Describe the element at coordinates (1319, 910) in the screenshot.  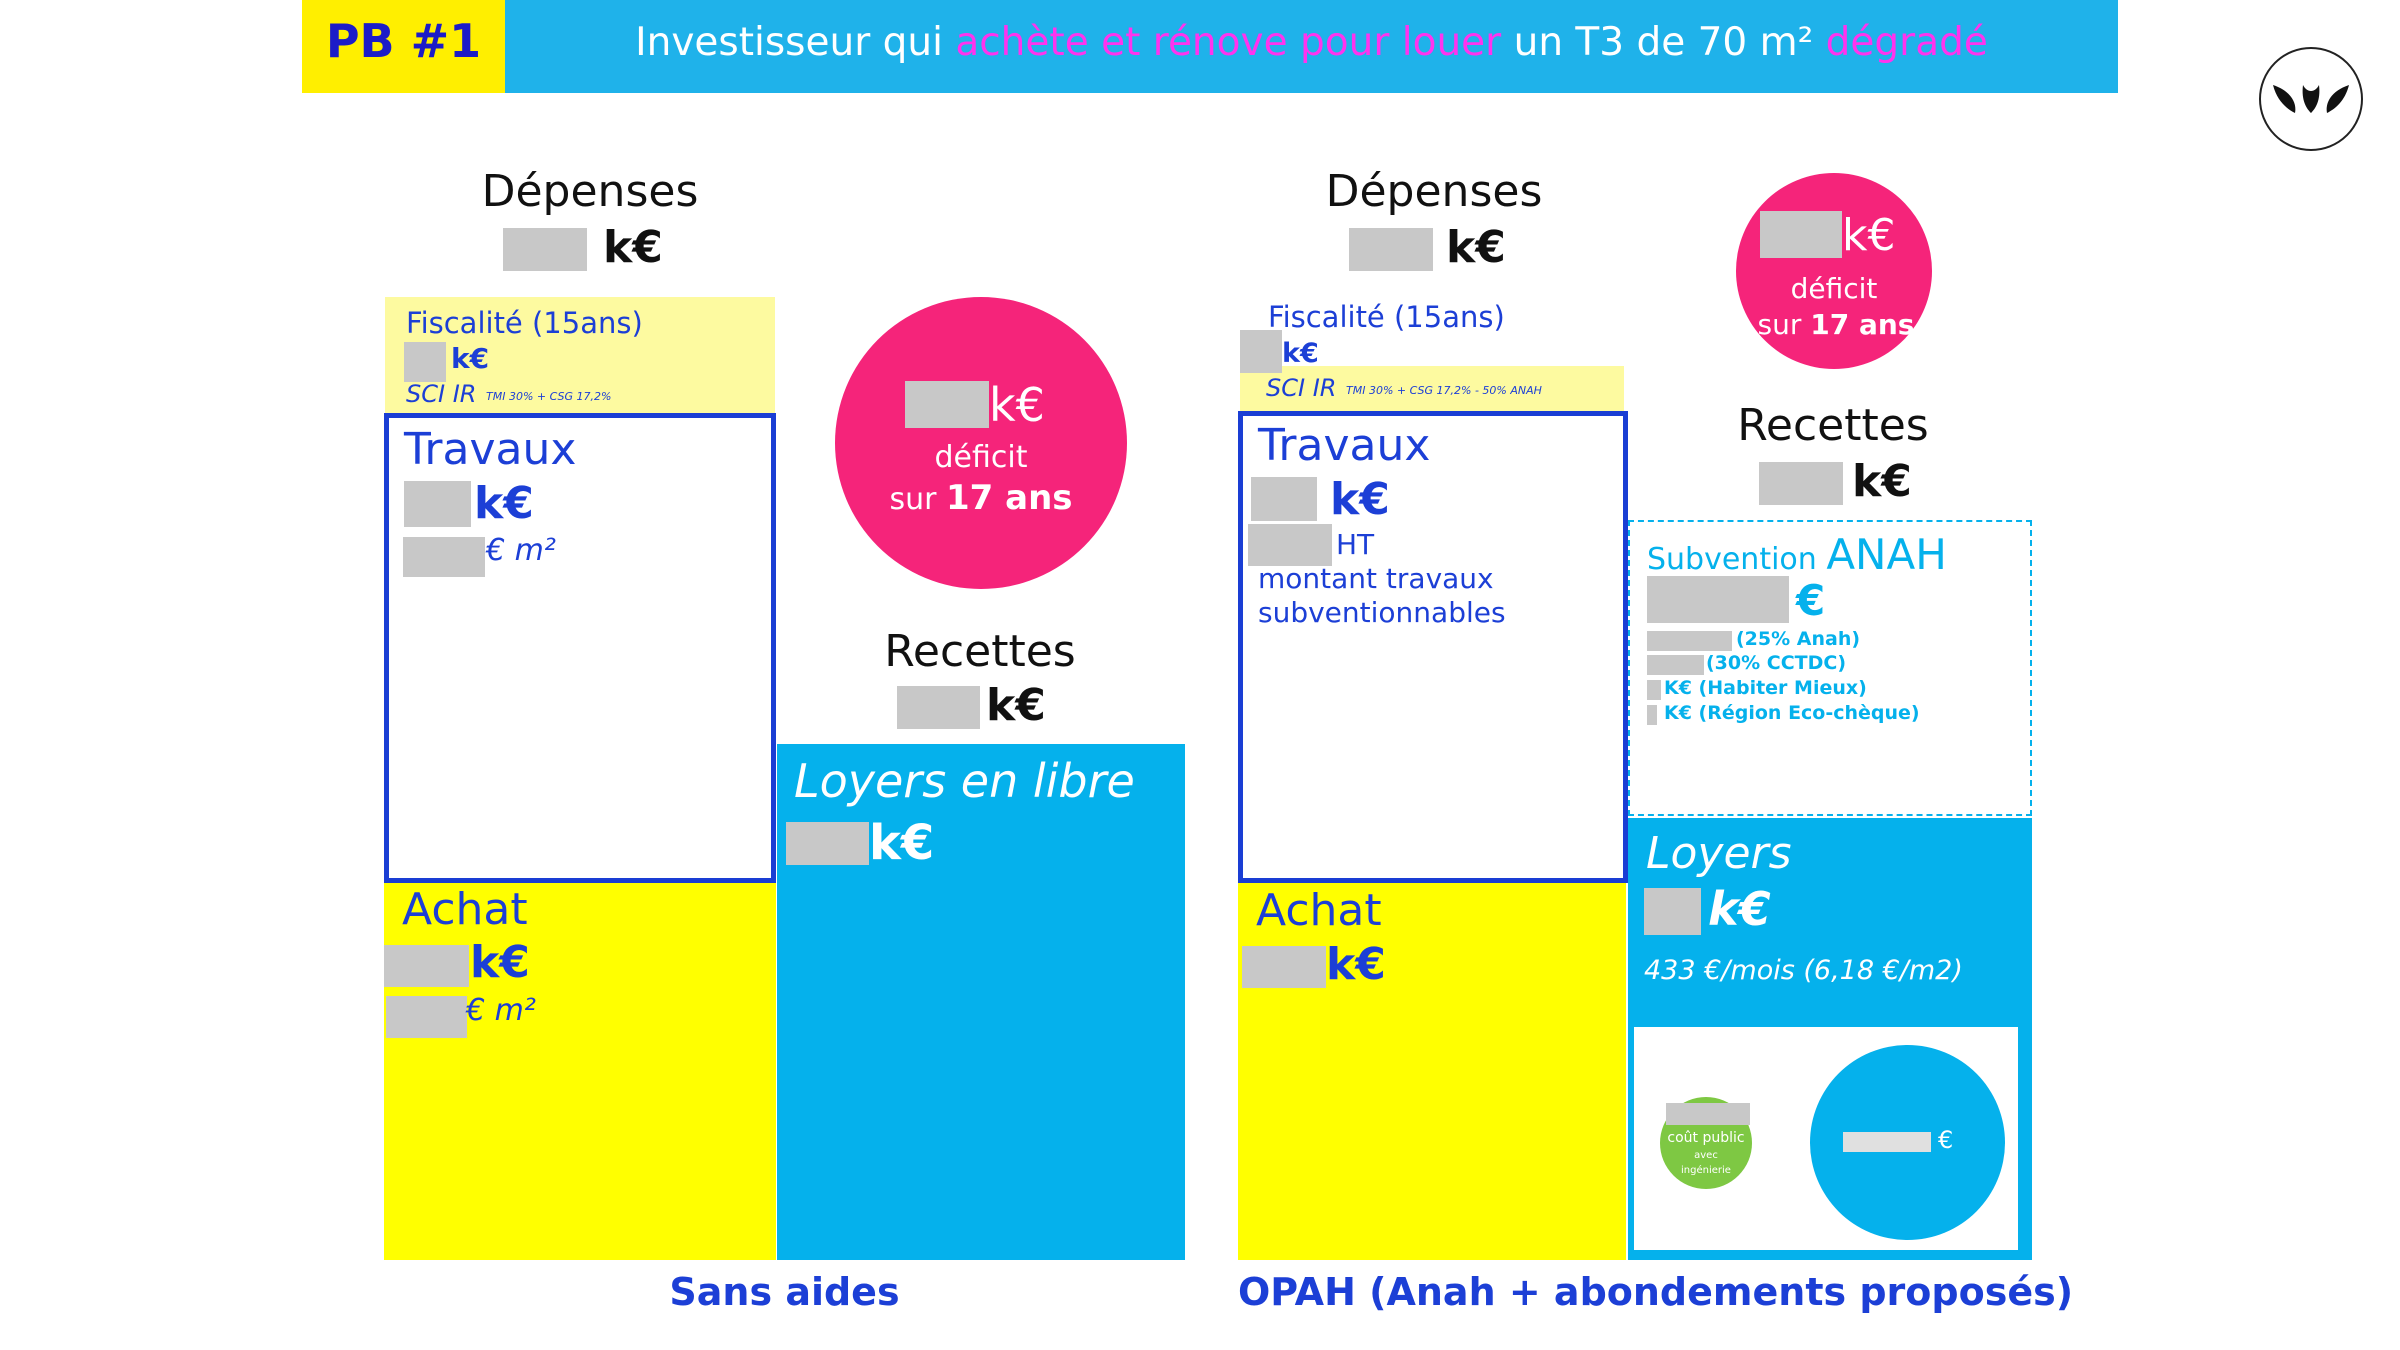
I see `right-achat-title: Achat` at that location.